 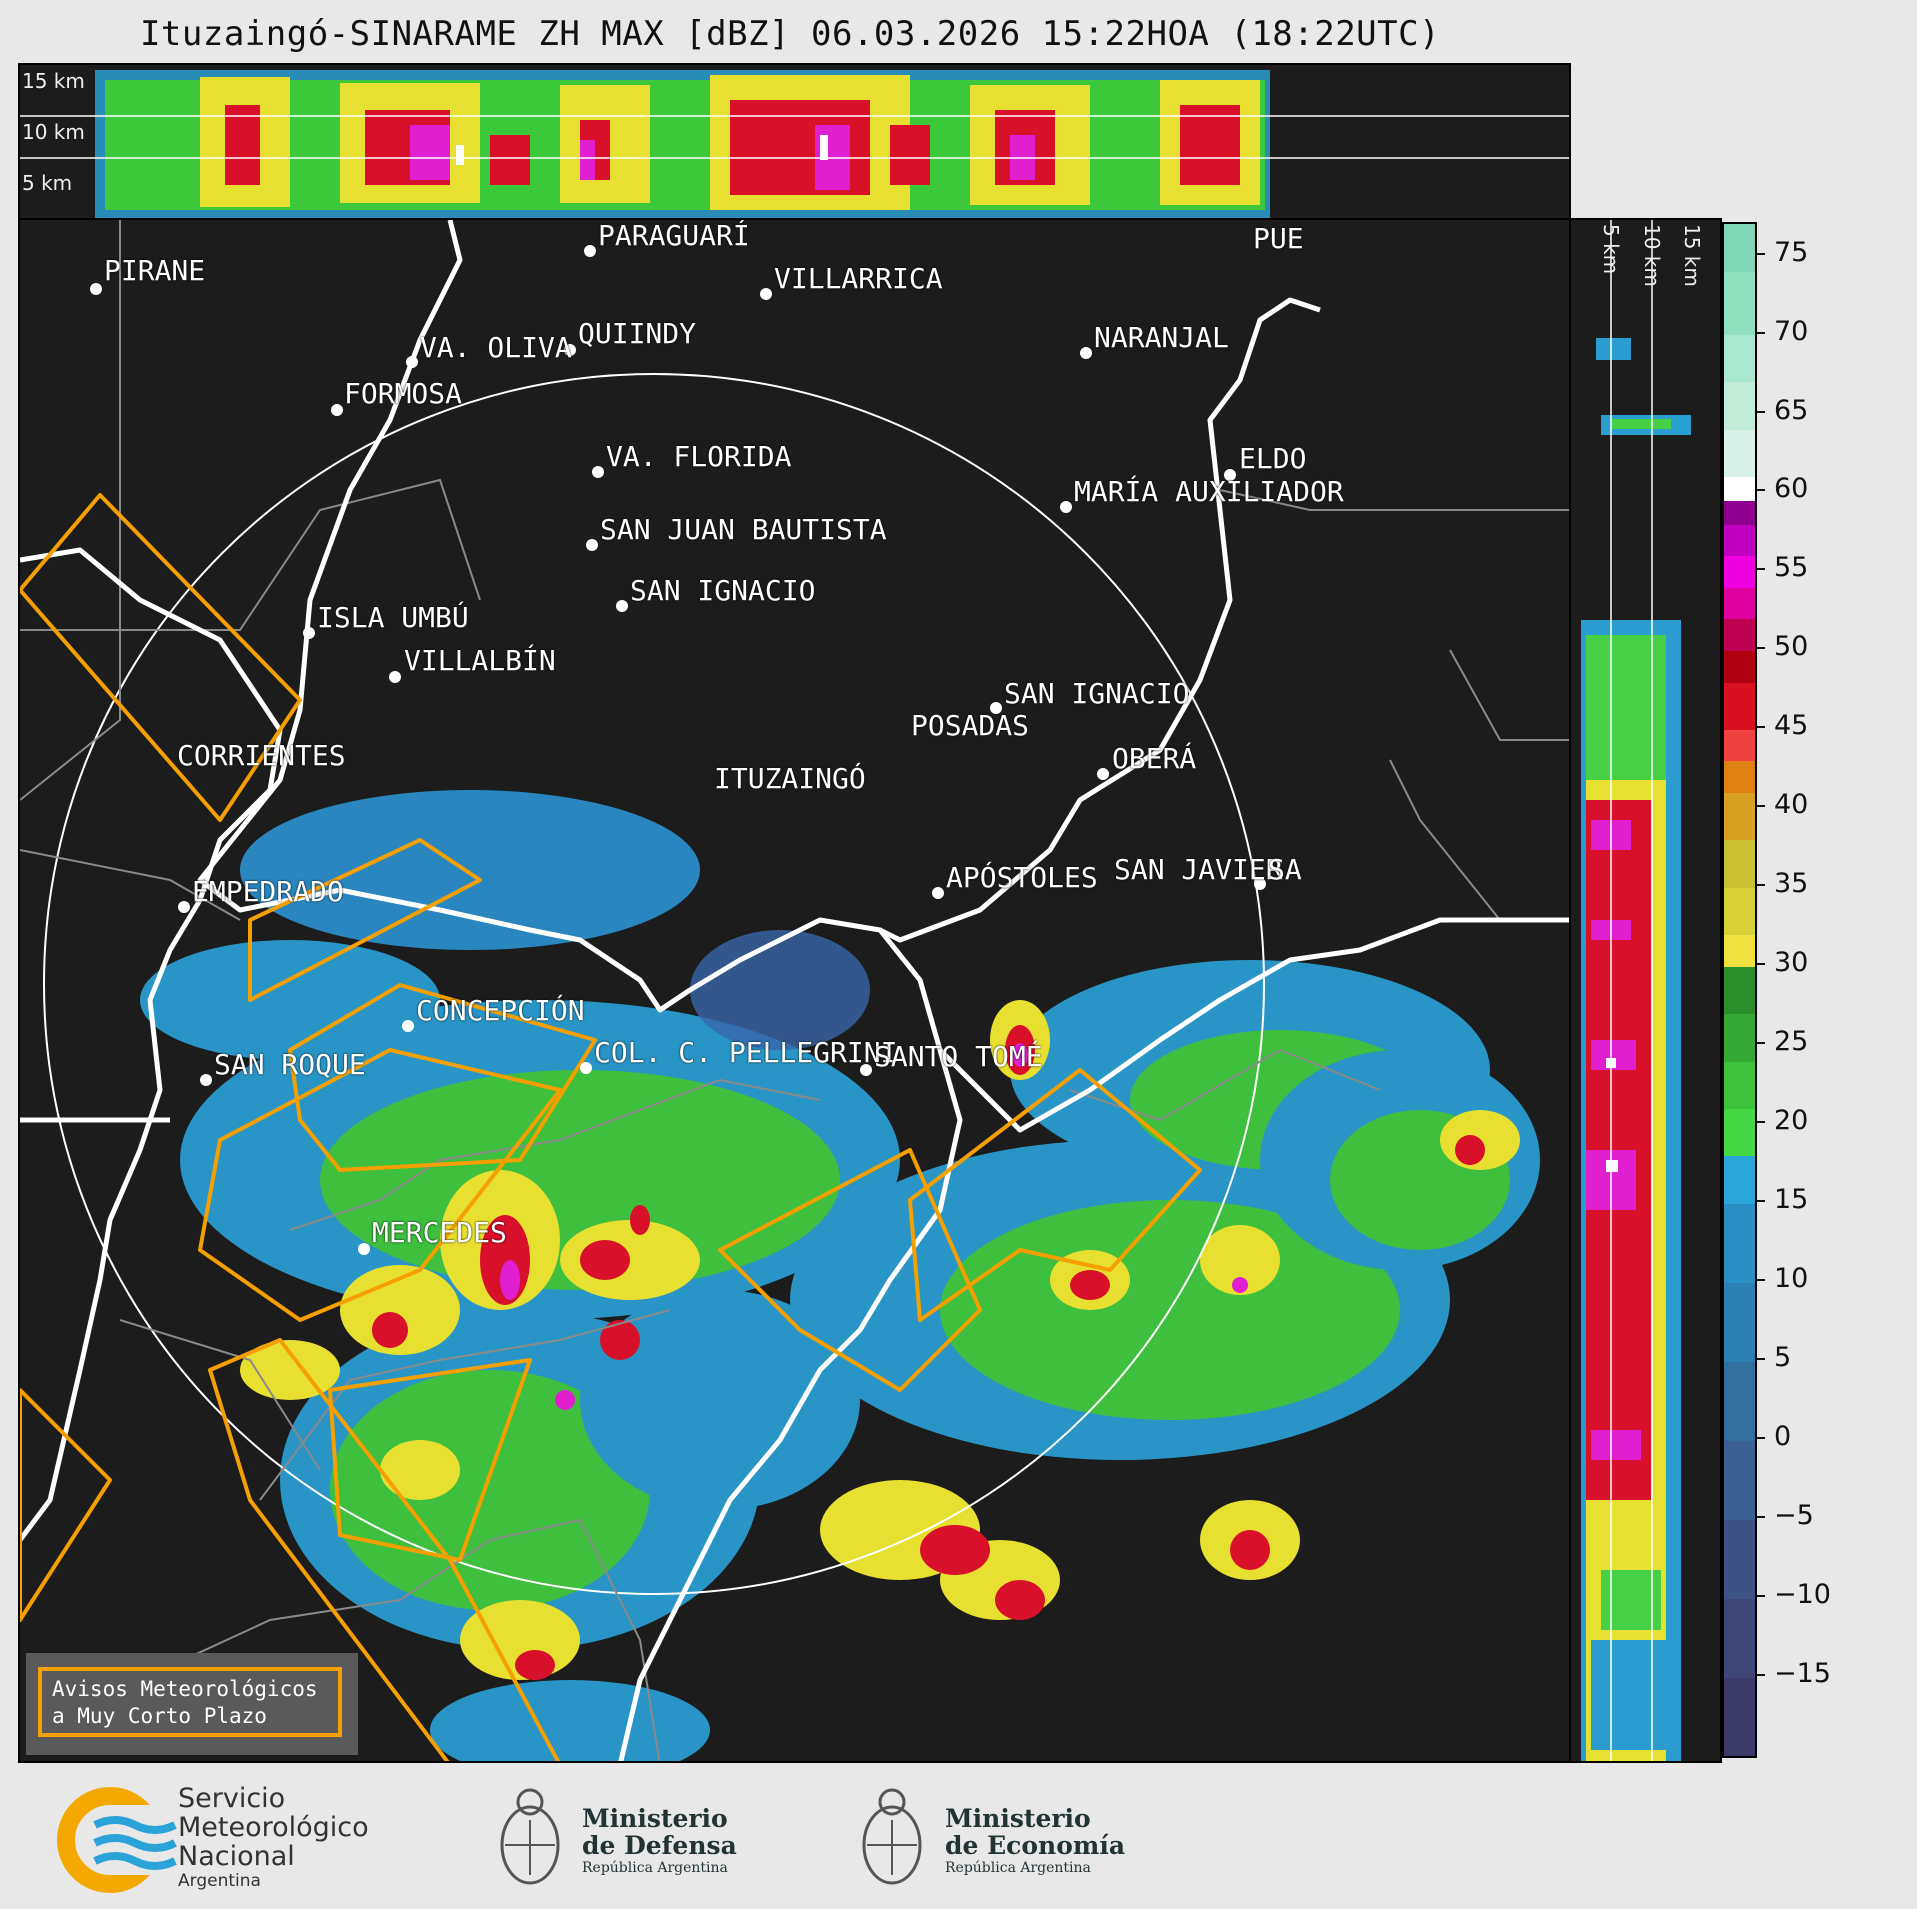 I want to click on top-height-label-5: 5 km, so click(x=47, y=183).